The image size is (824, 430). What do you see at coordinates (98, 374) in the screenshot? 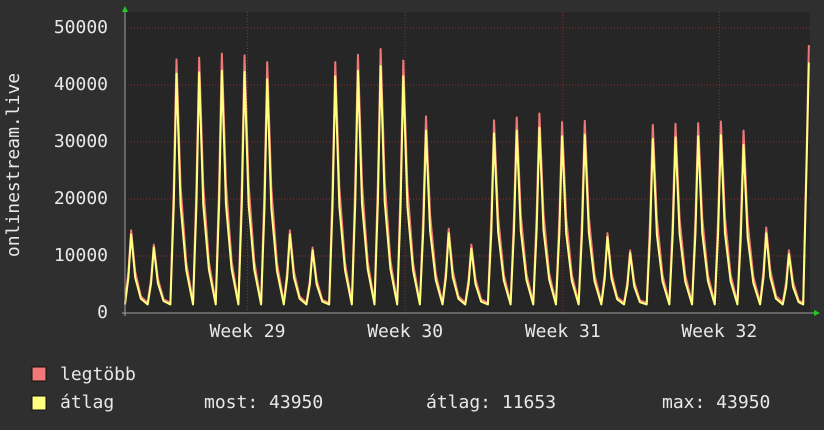
I see `legend-label: legtöbb` at bounding box center [98, 374].